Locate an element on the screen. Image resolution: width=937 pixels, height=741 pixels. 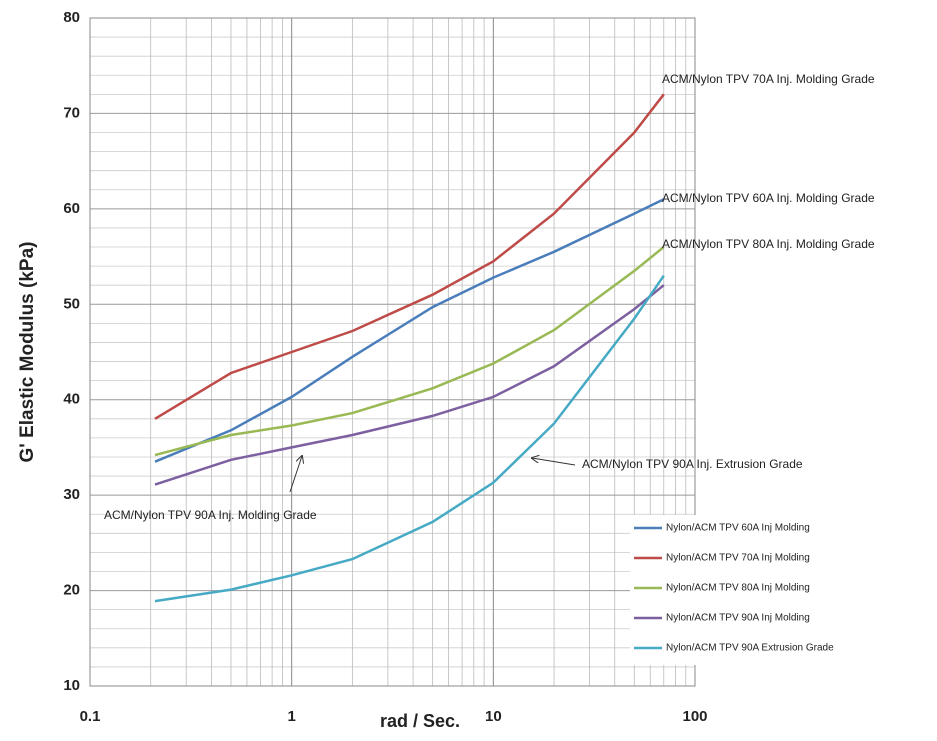
y-tick-label: 80 is located at coordinates (71, 17).